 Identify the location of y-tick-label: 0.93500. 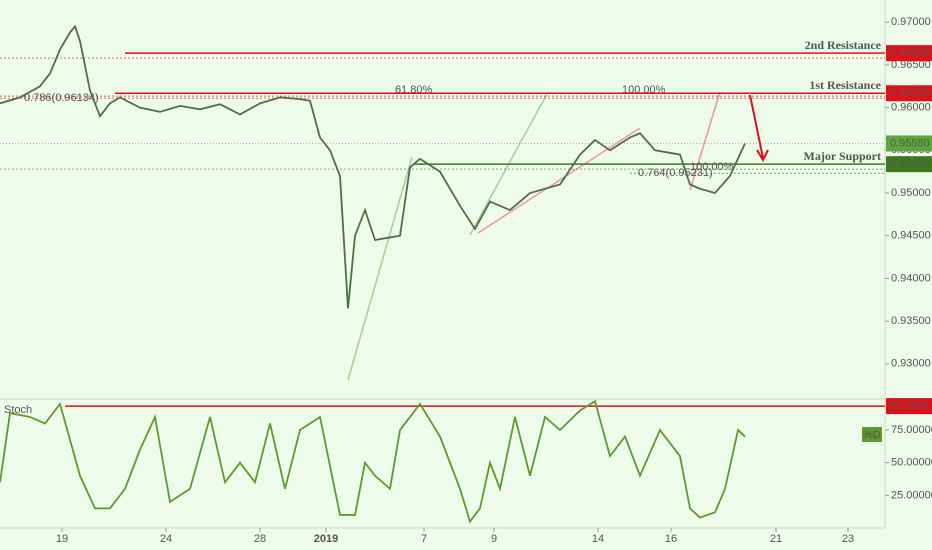
(911, 321).